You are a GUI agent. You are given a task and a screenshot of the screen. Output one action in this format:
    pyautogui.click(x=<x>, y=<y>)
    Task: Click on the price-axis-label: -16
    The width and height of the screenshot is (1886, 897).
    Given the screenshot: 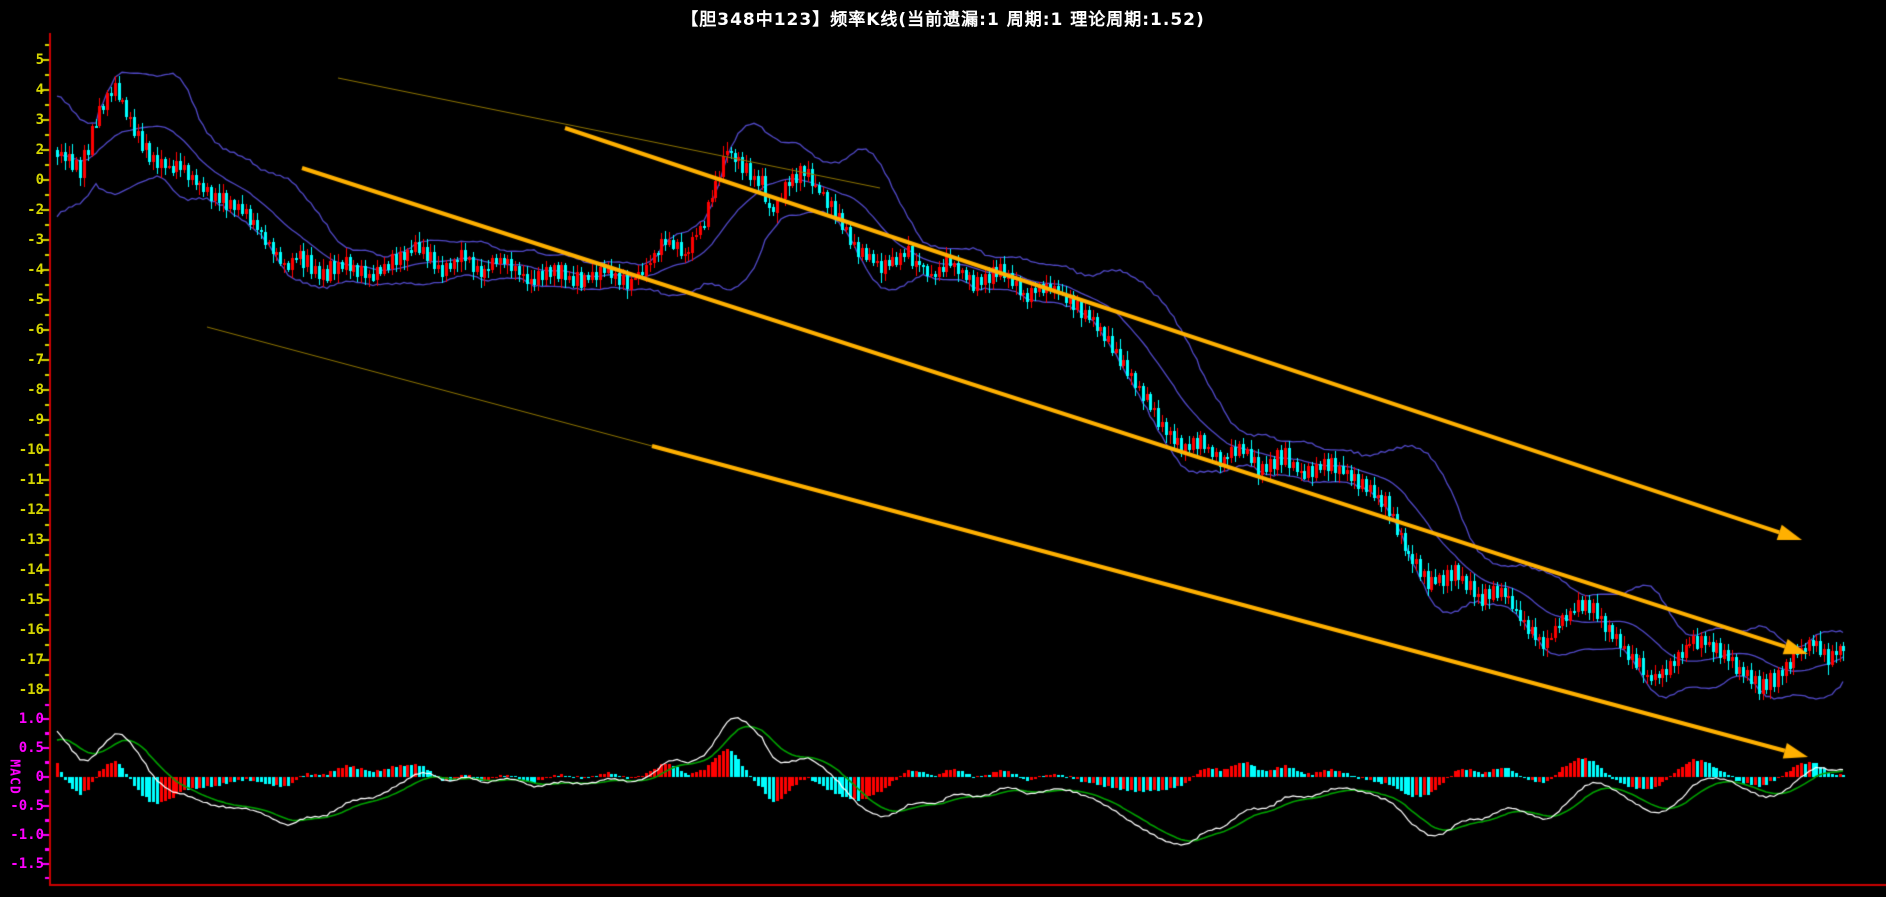 What is the action you would take?
    pyautogui.click(x=31, y=630)
    